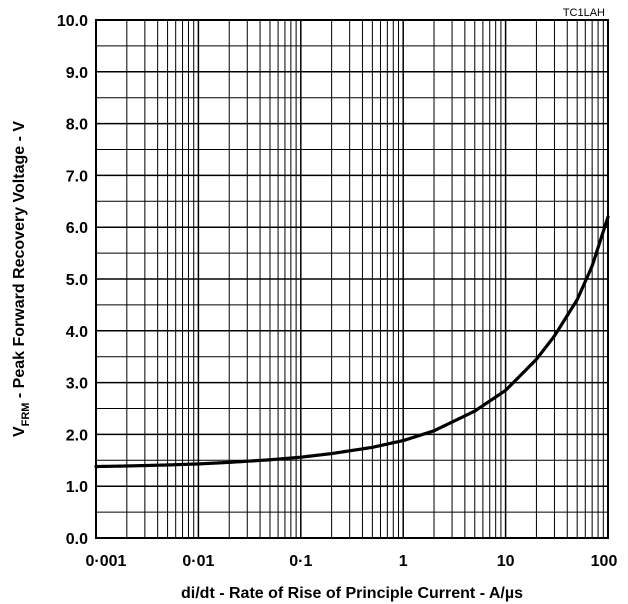 The height and width of the screenshot is (604, 628). What do you see at coordinates (77, 280) in the screenshot?
I see `y-tick-label: 5.0` at bounding box center [77, 280].